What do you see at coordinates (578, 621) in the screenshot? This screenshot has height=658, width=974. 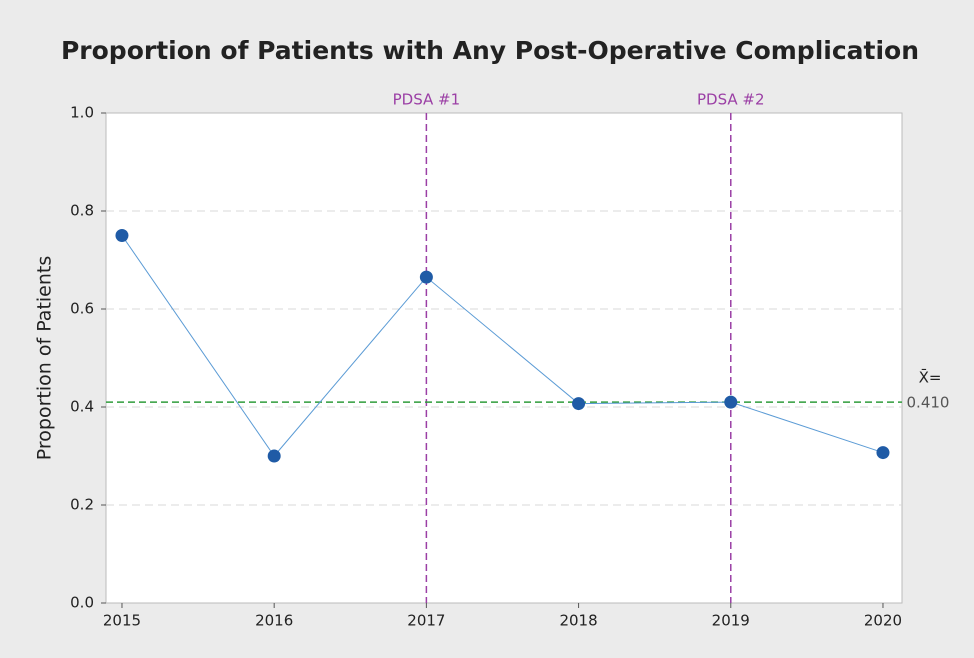 I see `x-tick-label: 2018` at bounding box center [578, 621].